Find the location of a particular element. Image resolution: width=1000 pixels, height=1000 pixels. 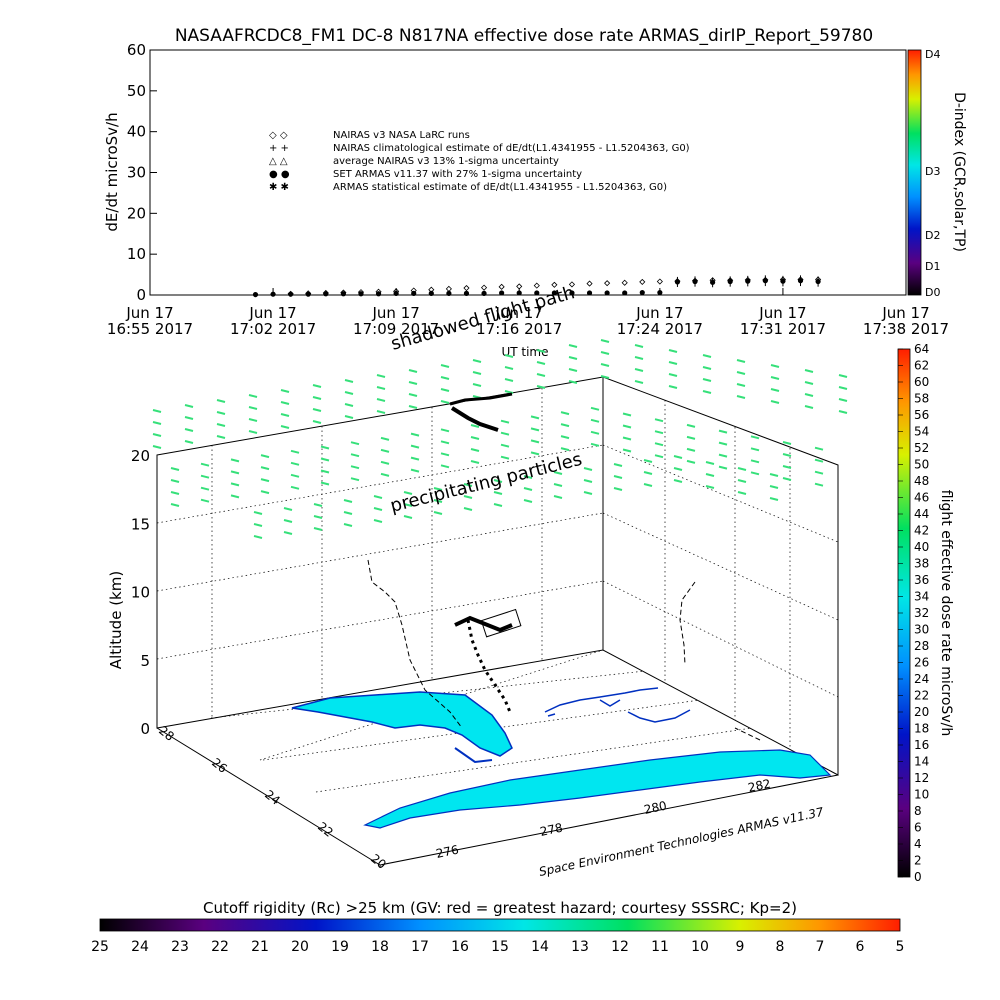

legend-label: NAIRAS v3 NASA LaRC runs is located at coordinates (401, 135).